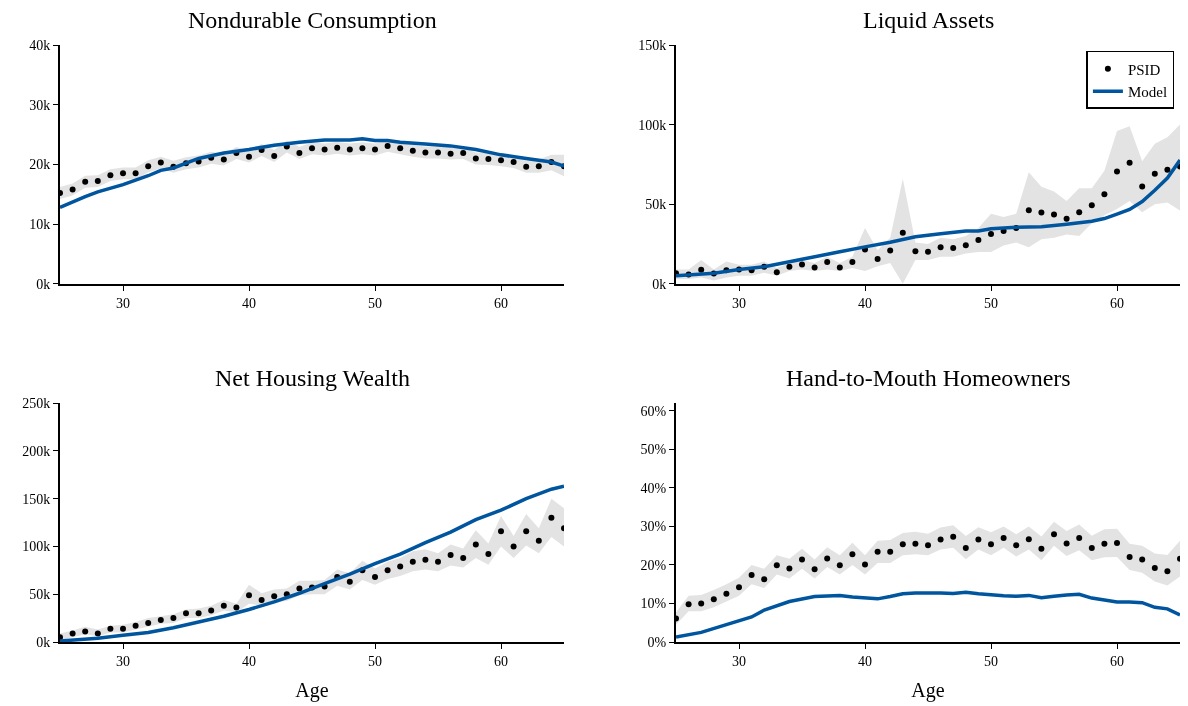  What do you see at coordinates (40, 45) in the screenshot?
I see `y-tick-label: 40k` at bounding box center [40, 45].